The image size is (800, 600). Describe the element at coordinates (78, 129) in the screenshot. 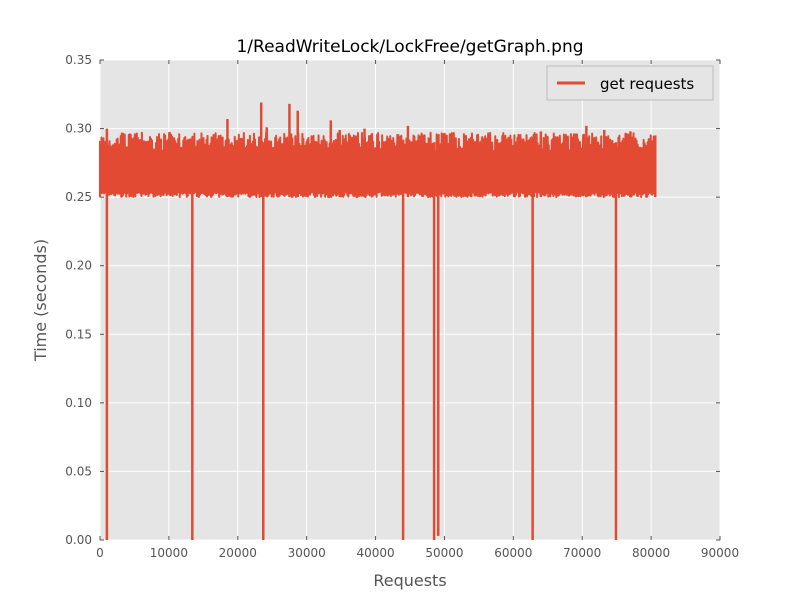

I see `y-tick-label: 0.30` at that location.